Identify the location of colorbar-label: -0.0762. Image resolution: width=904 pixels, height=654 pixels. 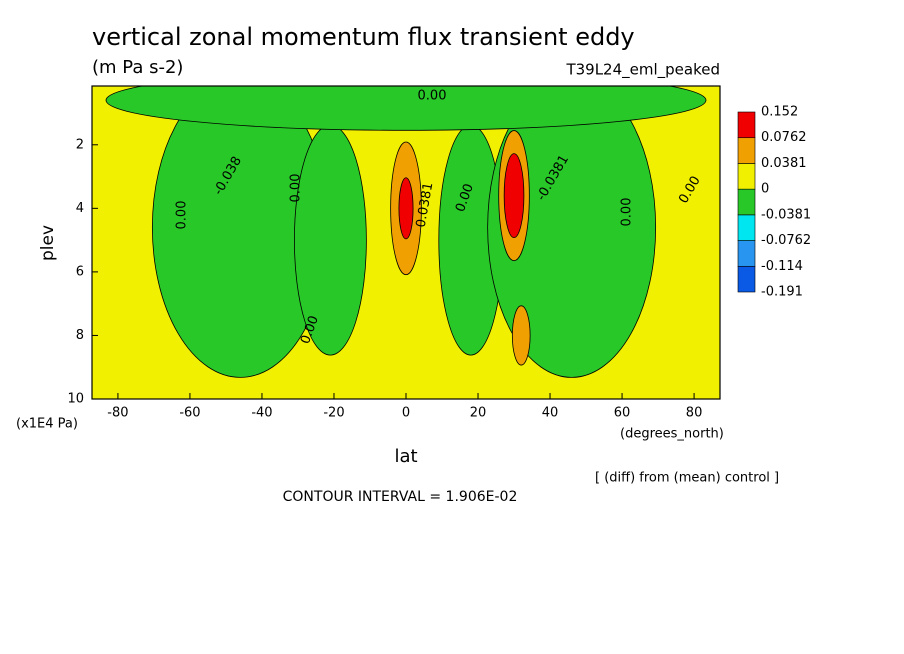
(786, 240).